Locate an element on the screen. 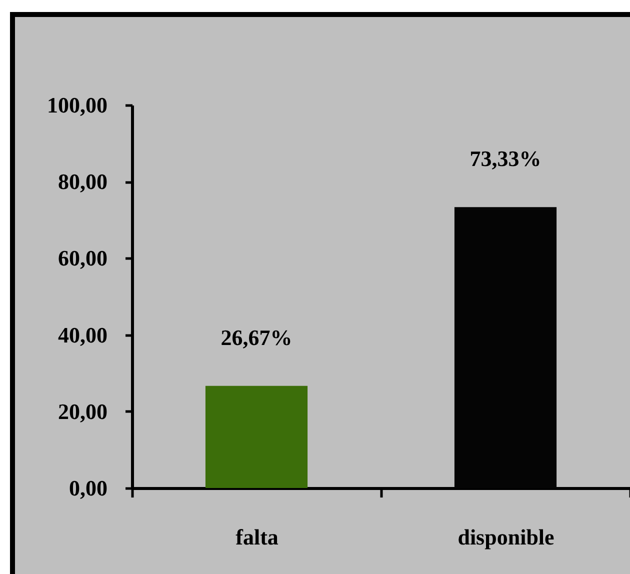 The width and height of the screenshot is (630, 574). y-tick-label: 80,00 is located at coordinates (83, 181).